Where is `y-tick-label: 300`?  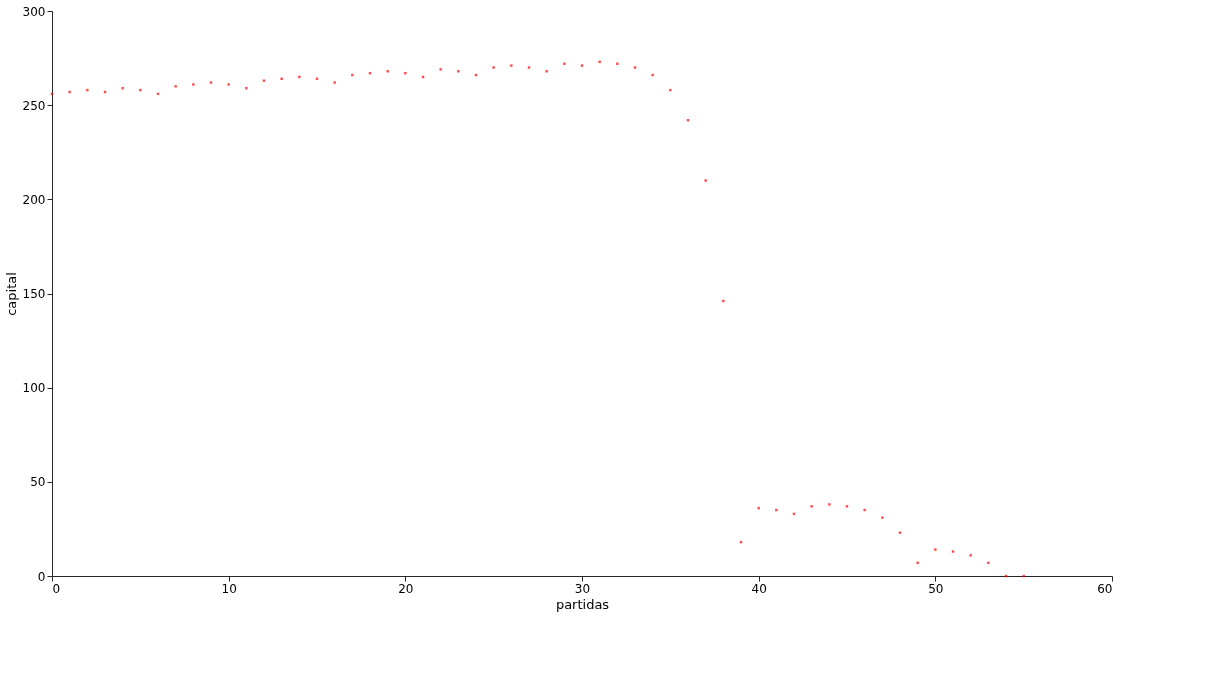 y-tick-label: 300 is located at coordinates (34, 11).